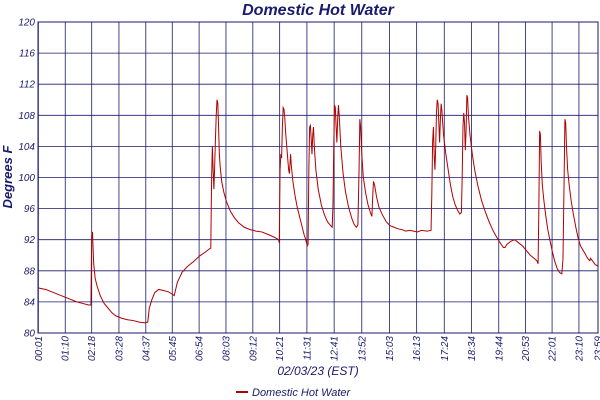  What do you see at coordinates (302, 393) in the screenshot?
I see `legend-label: Domestic Hot Water` at bounding box center [302, 393].